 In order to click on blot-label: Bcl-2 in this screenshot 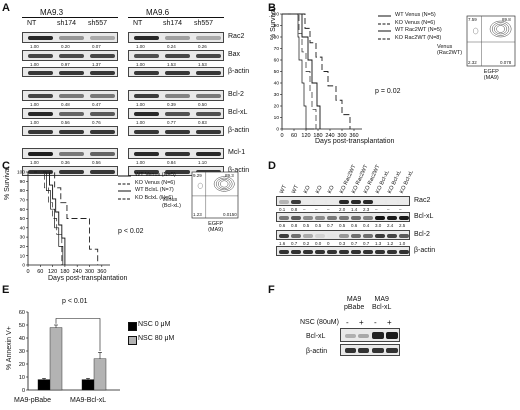, I will do `click(236, 94)`.